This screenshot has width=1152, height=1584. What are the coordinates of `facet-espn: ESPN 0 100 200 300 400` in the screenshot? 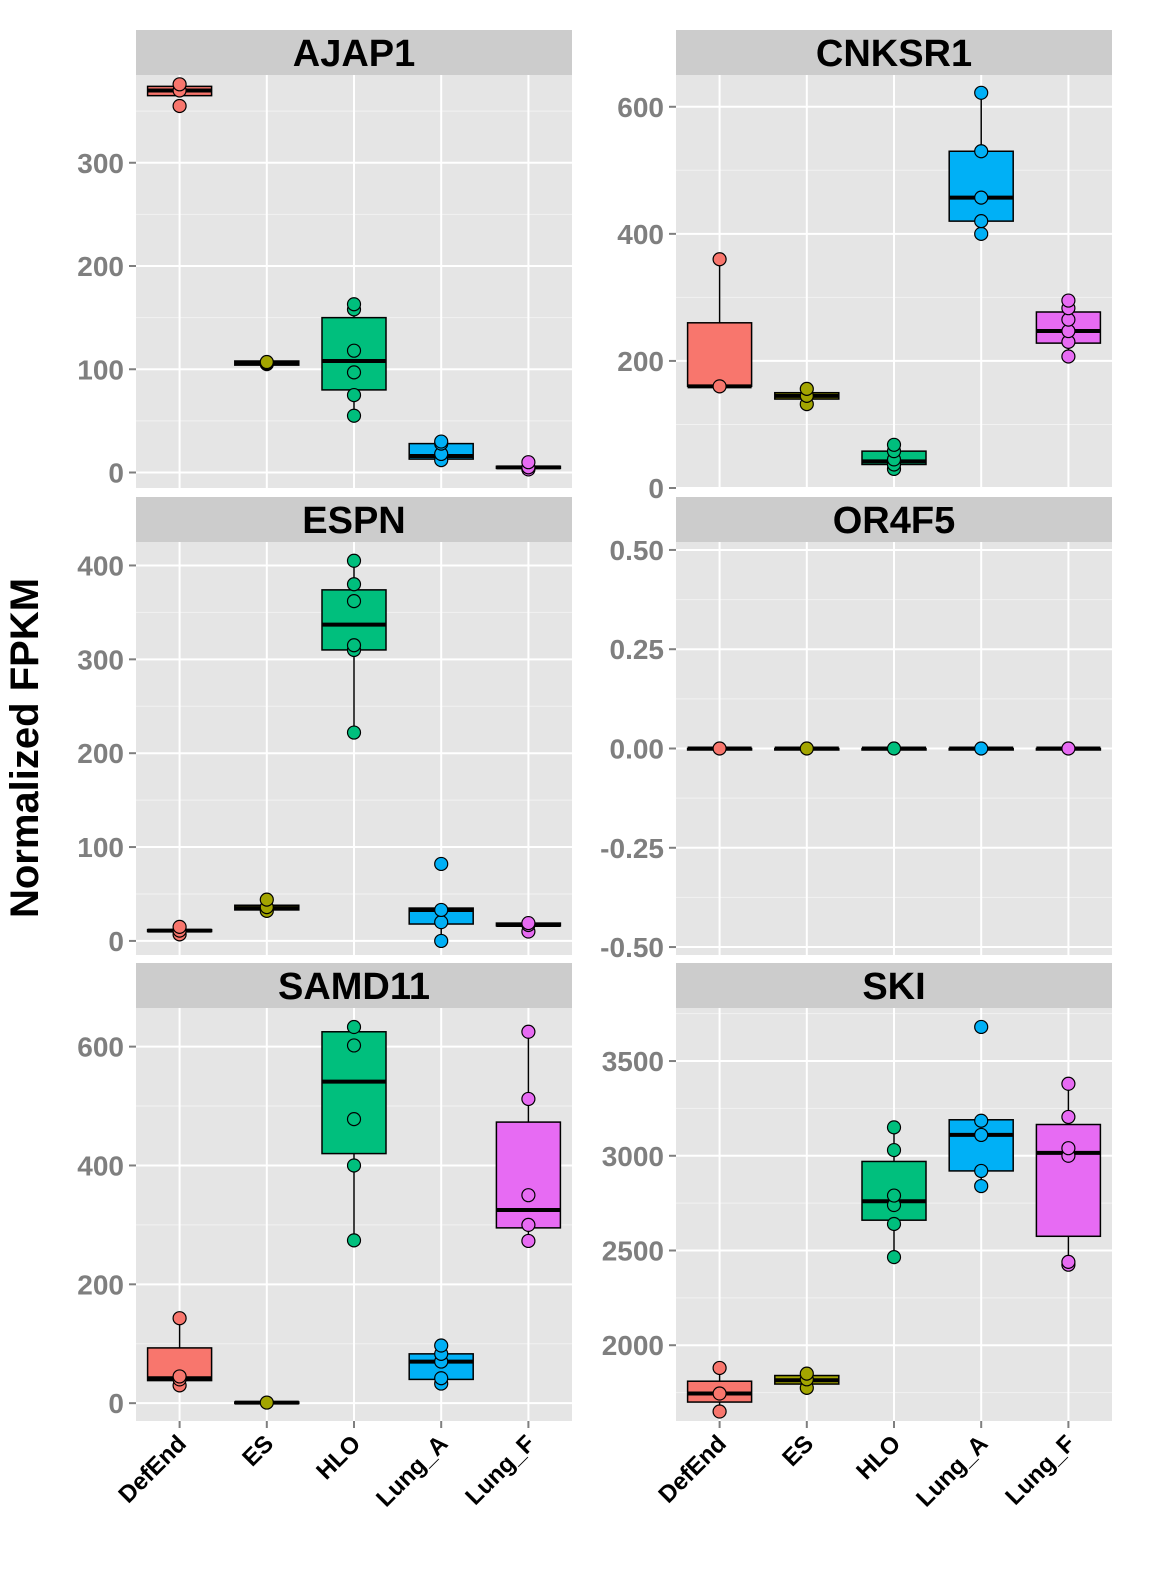 It's located at (324, 727).